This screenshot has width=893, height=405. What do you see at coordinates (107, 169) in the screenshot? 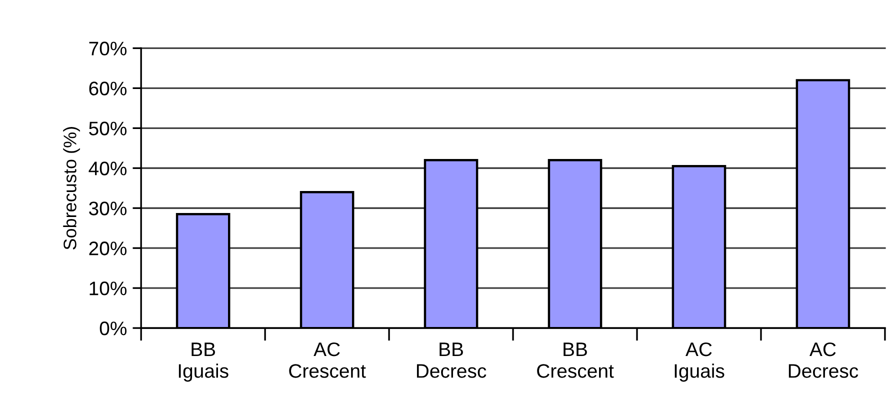
I see `y-tick-label: 40%` at bounding box center [107, 169].